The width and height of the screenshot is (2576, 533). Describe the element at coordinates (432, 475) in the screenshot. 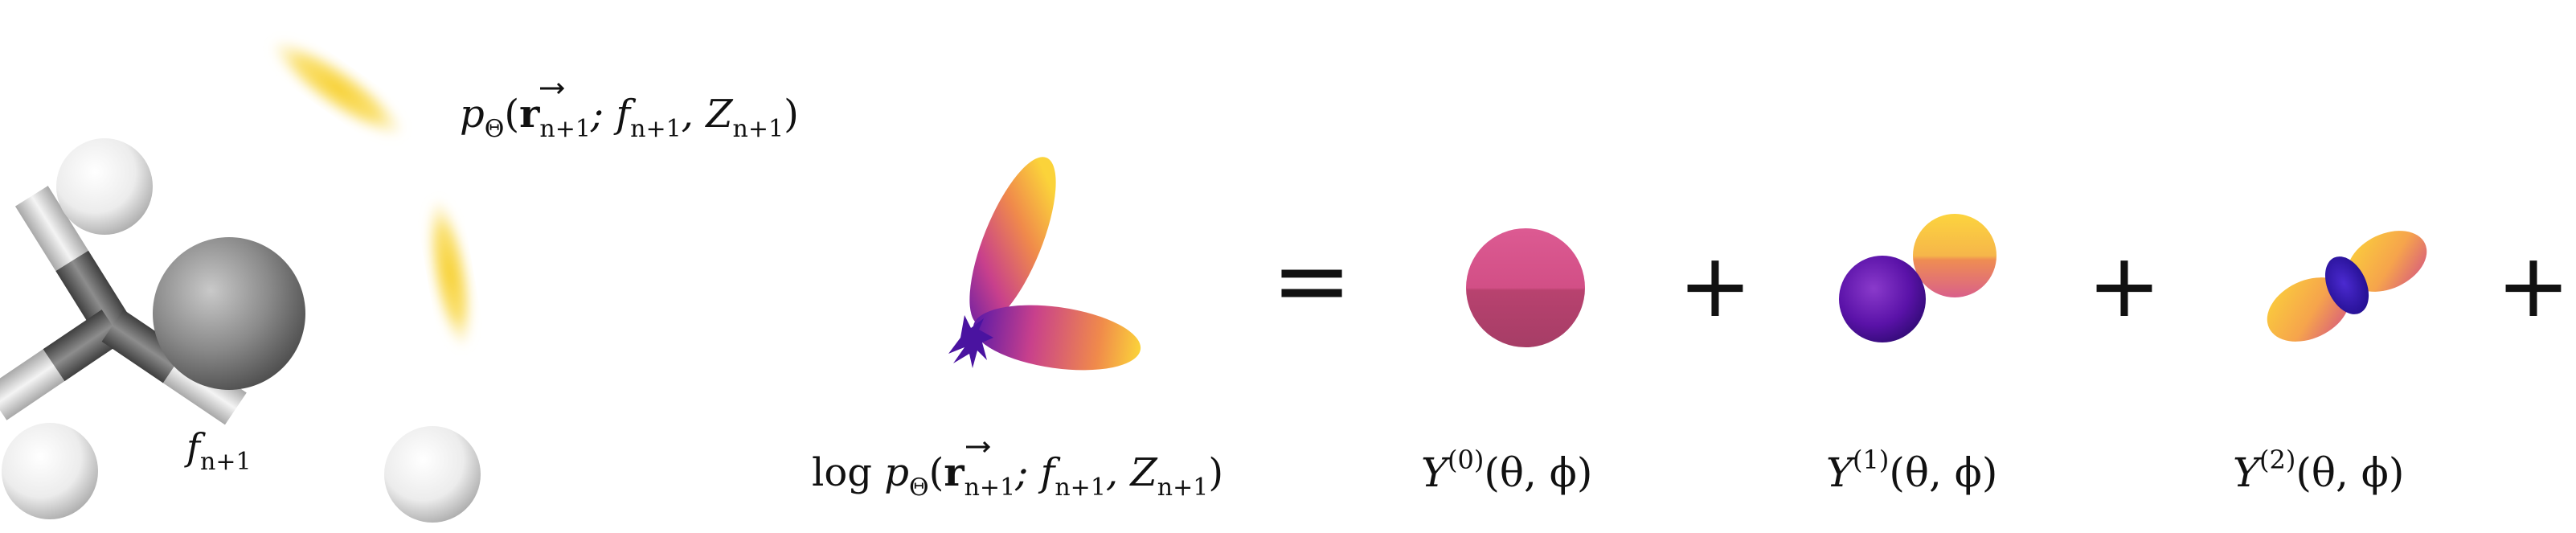

I see `hydrogen-atom-bottom-right` at that location.